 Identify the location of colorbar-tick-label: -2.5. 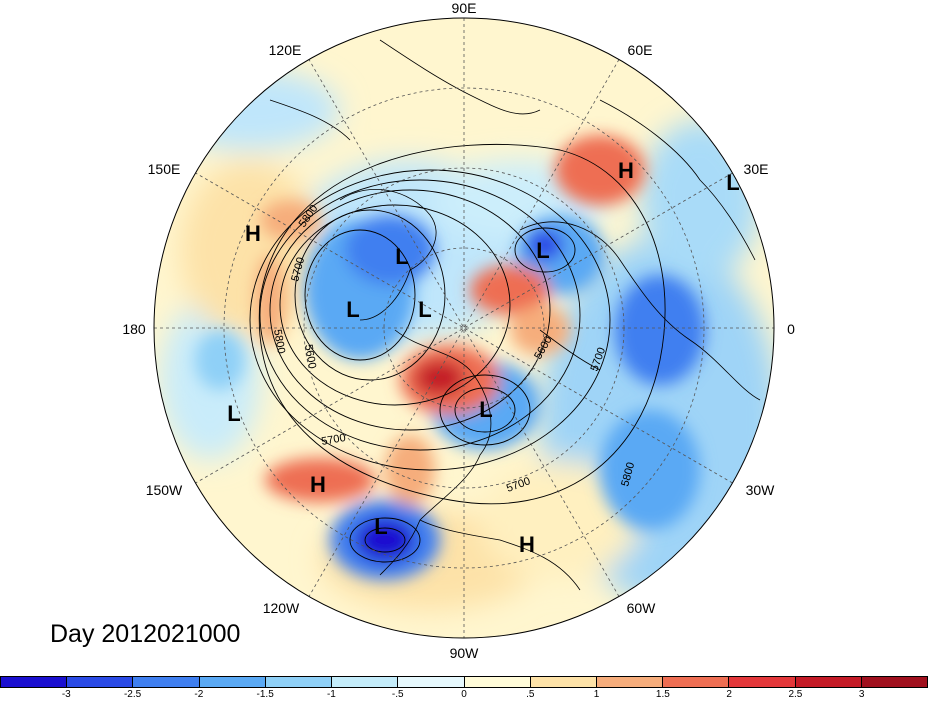
(132, 694).